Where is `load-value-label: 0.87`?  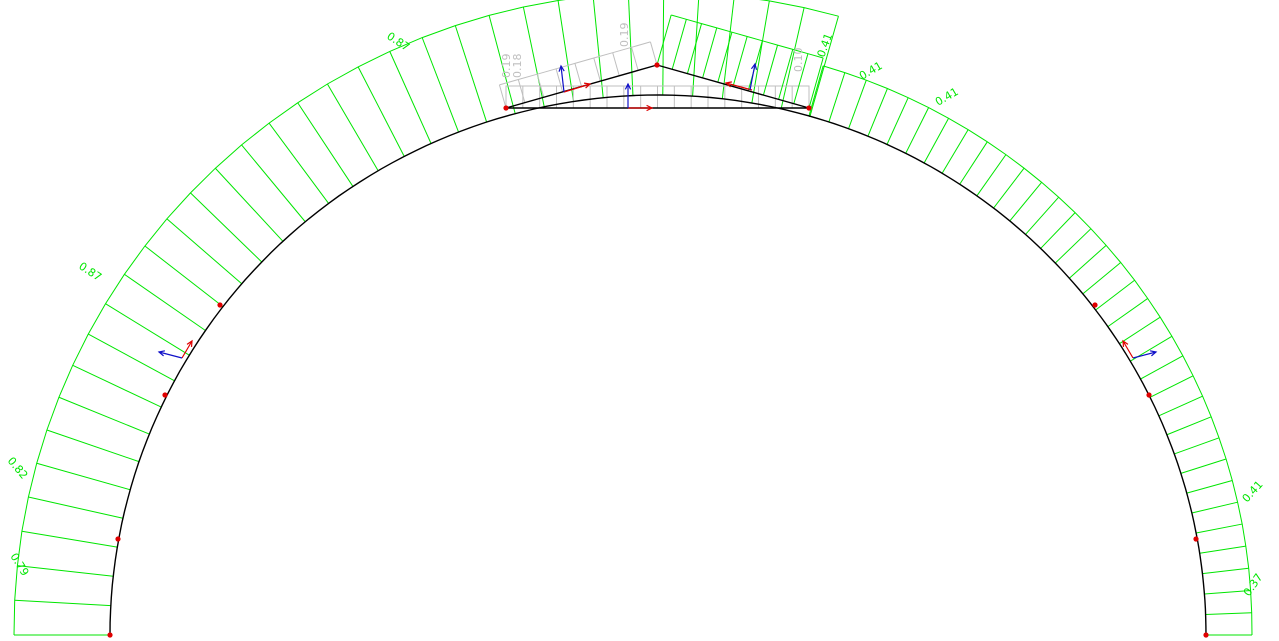
load-value-label: 0.87 is located at coordinates (90, 272).